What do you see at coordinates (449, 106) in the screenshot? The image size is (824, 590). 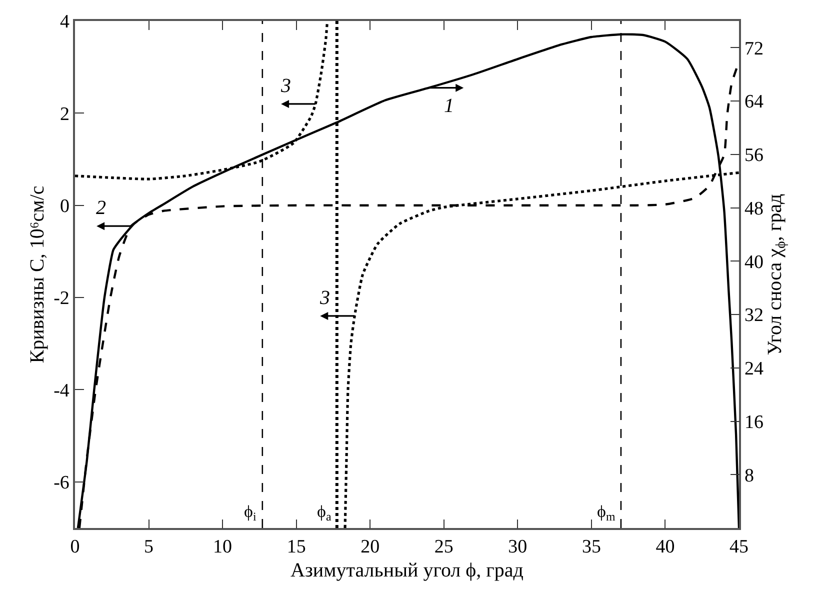 I see `annotation: 1` at bounding box center [449, 106].